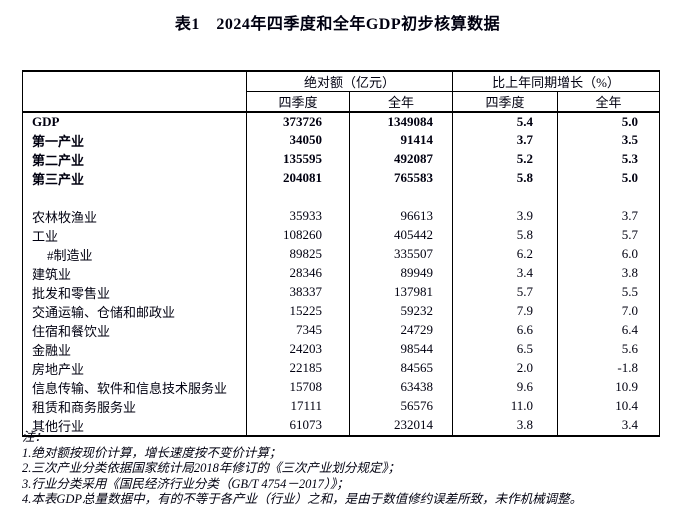 This screenshot has width=675, height=520. Describe the element at coordinates (298, 216) in the screenshot. I see `row-value-abs-q4: 35933` at that location.